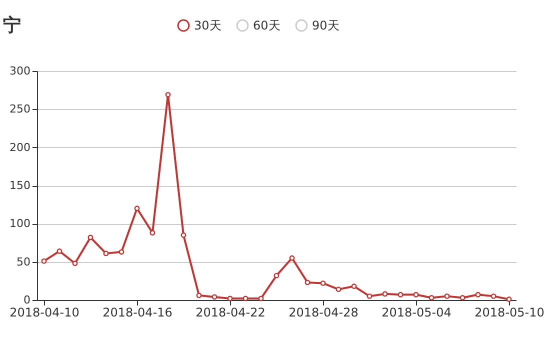  What do you see at coordinates (20, 223) in the screenshot?
I see `y-tick-label: 100` at bounding box center [20, 223].